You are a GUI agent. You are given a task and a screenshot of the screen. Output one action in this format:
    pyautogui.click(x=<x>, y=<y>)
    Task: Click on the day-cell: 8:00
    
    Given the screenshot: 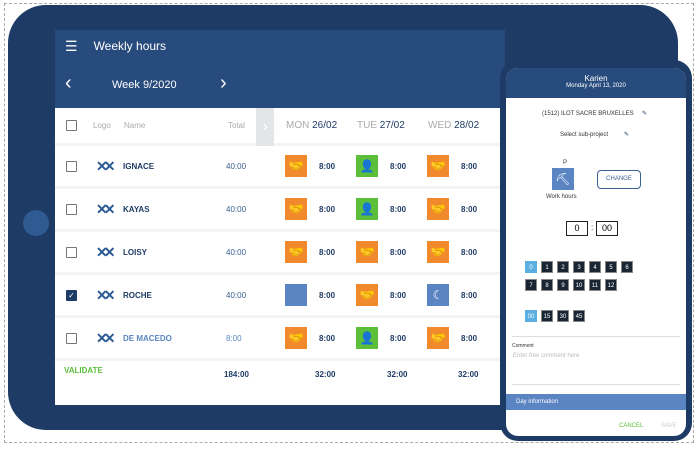 What is the action you would take?
    pyautogui.click(x=310, y=295)
    